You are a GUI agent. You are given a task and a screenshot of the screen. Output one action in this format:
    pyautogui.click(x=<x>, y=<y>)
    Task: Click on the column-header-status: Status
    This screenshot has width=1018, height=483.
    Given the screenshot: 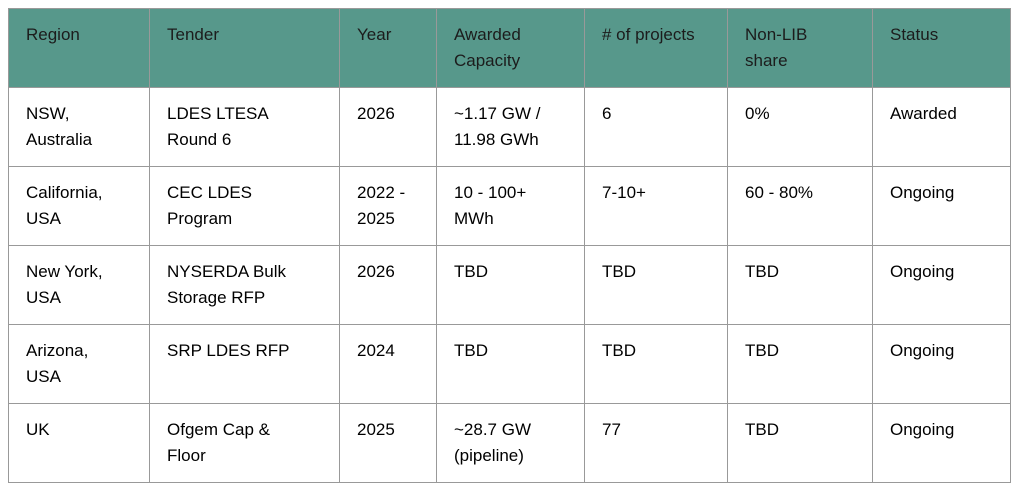 What is the action you would take?
    pyautogui.click(x=941, y=48)
    